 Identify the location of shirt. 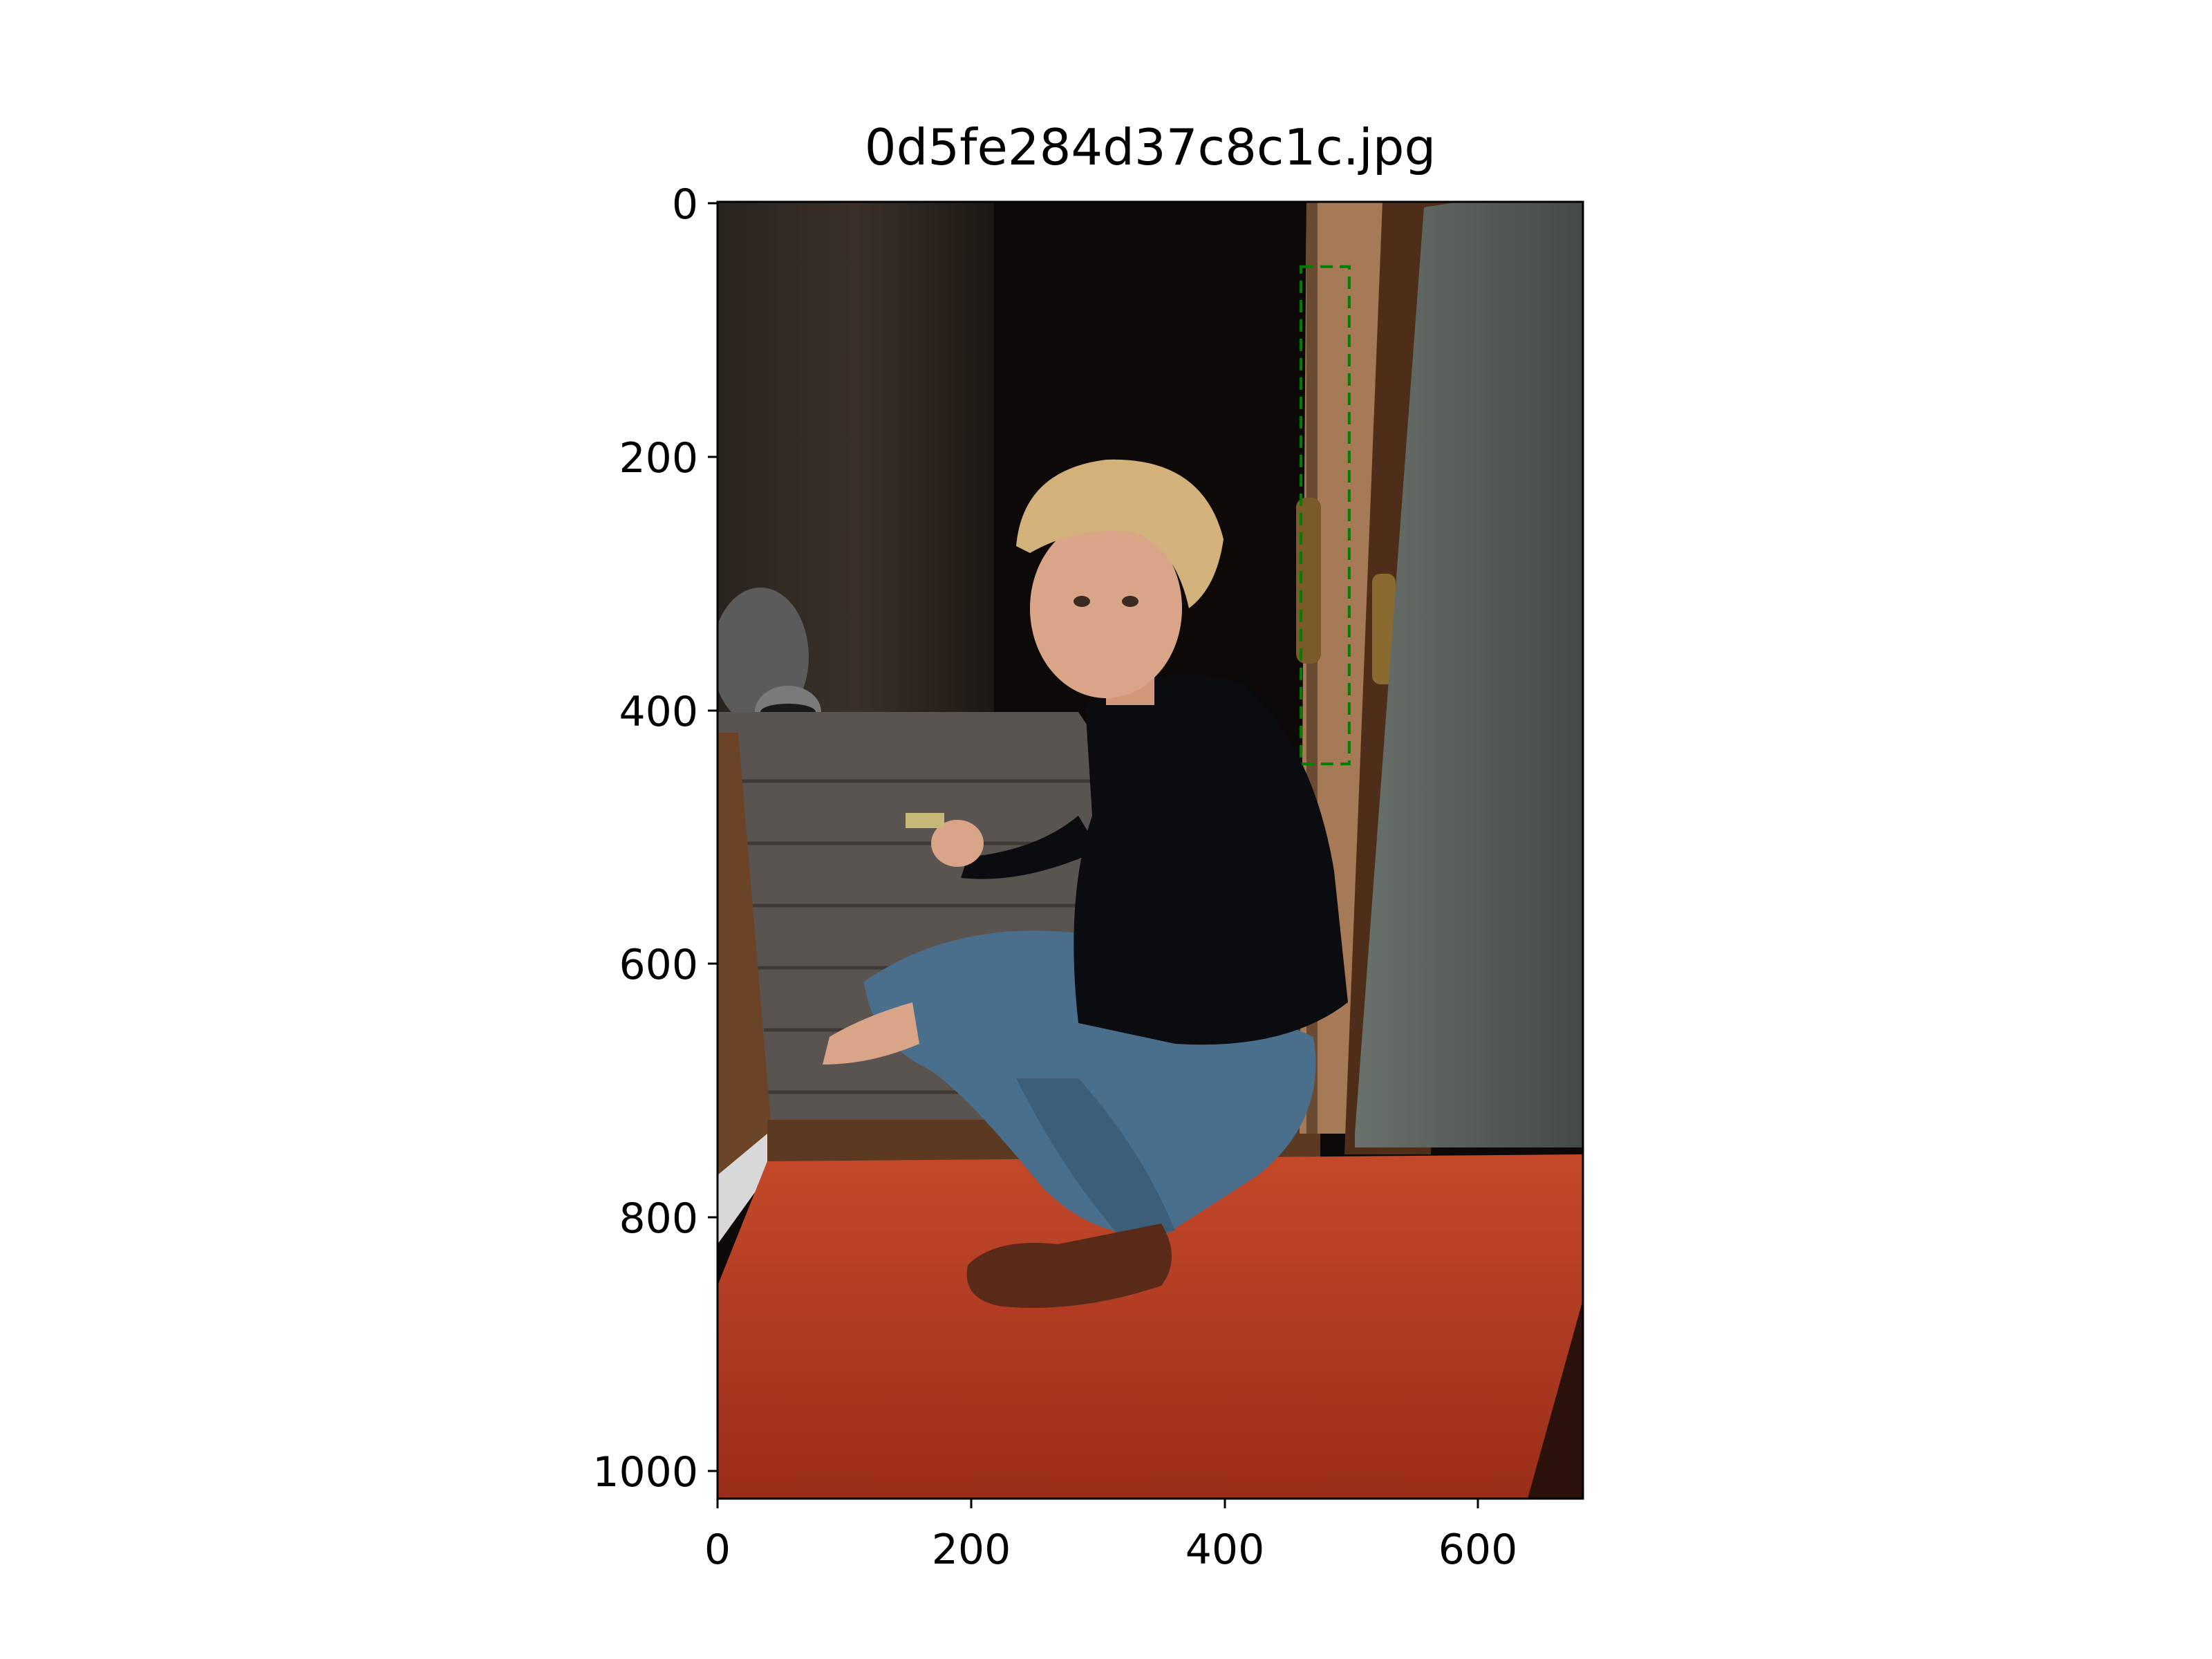
(1211, 859).